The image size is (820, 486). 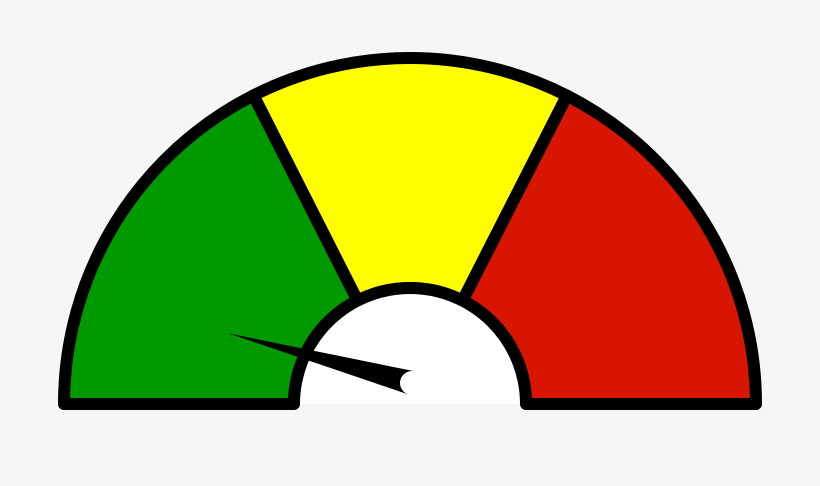 I want to click on gauge-needle, so click(x=322, y=364).